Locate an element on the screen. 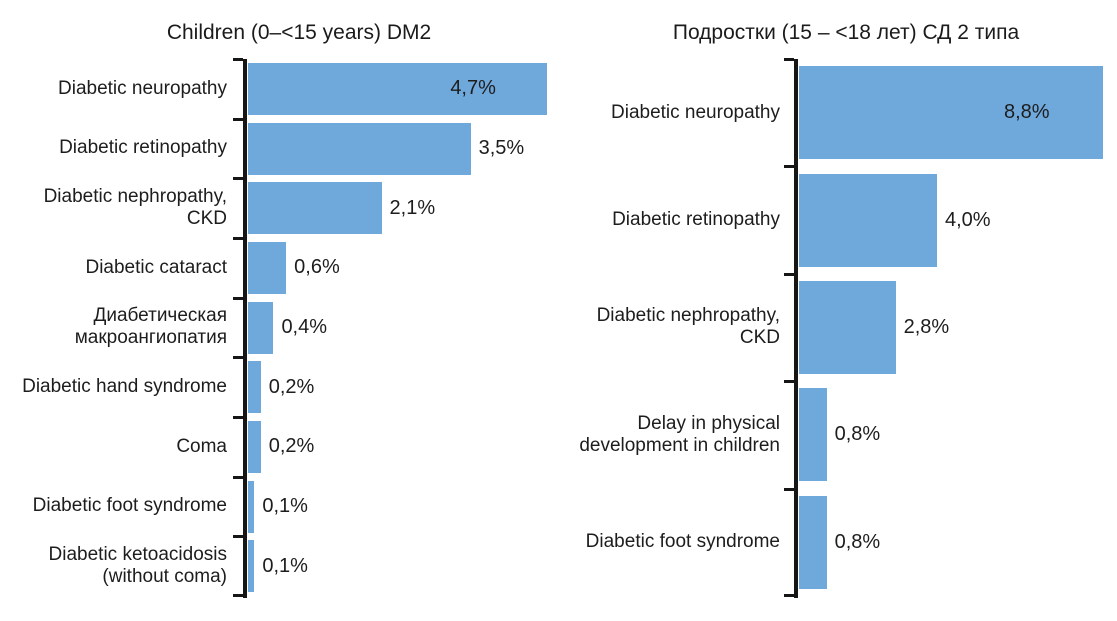  category-label: Diabetic cataract is located at coordinates (156, 267).